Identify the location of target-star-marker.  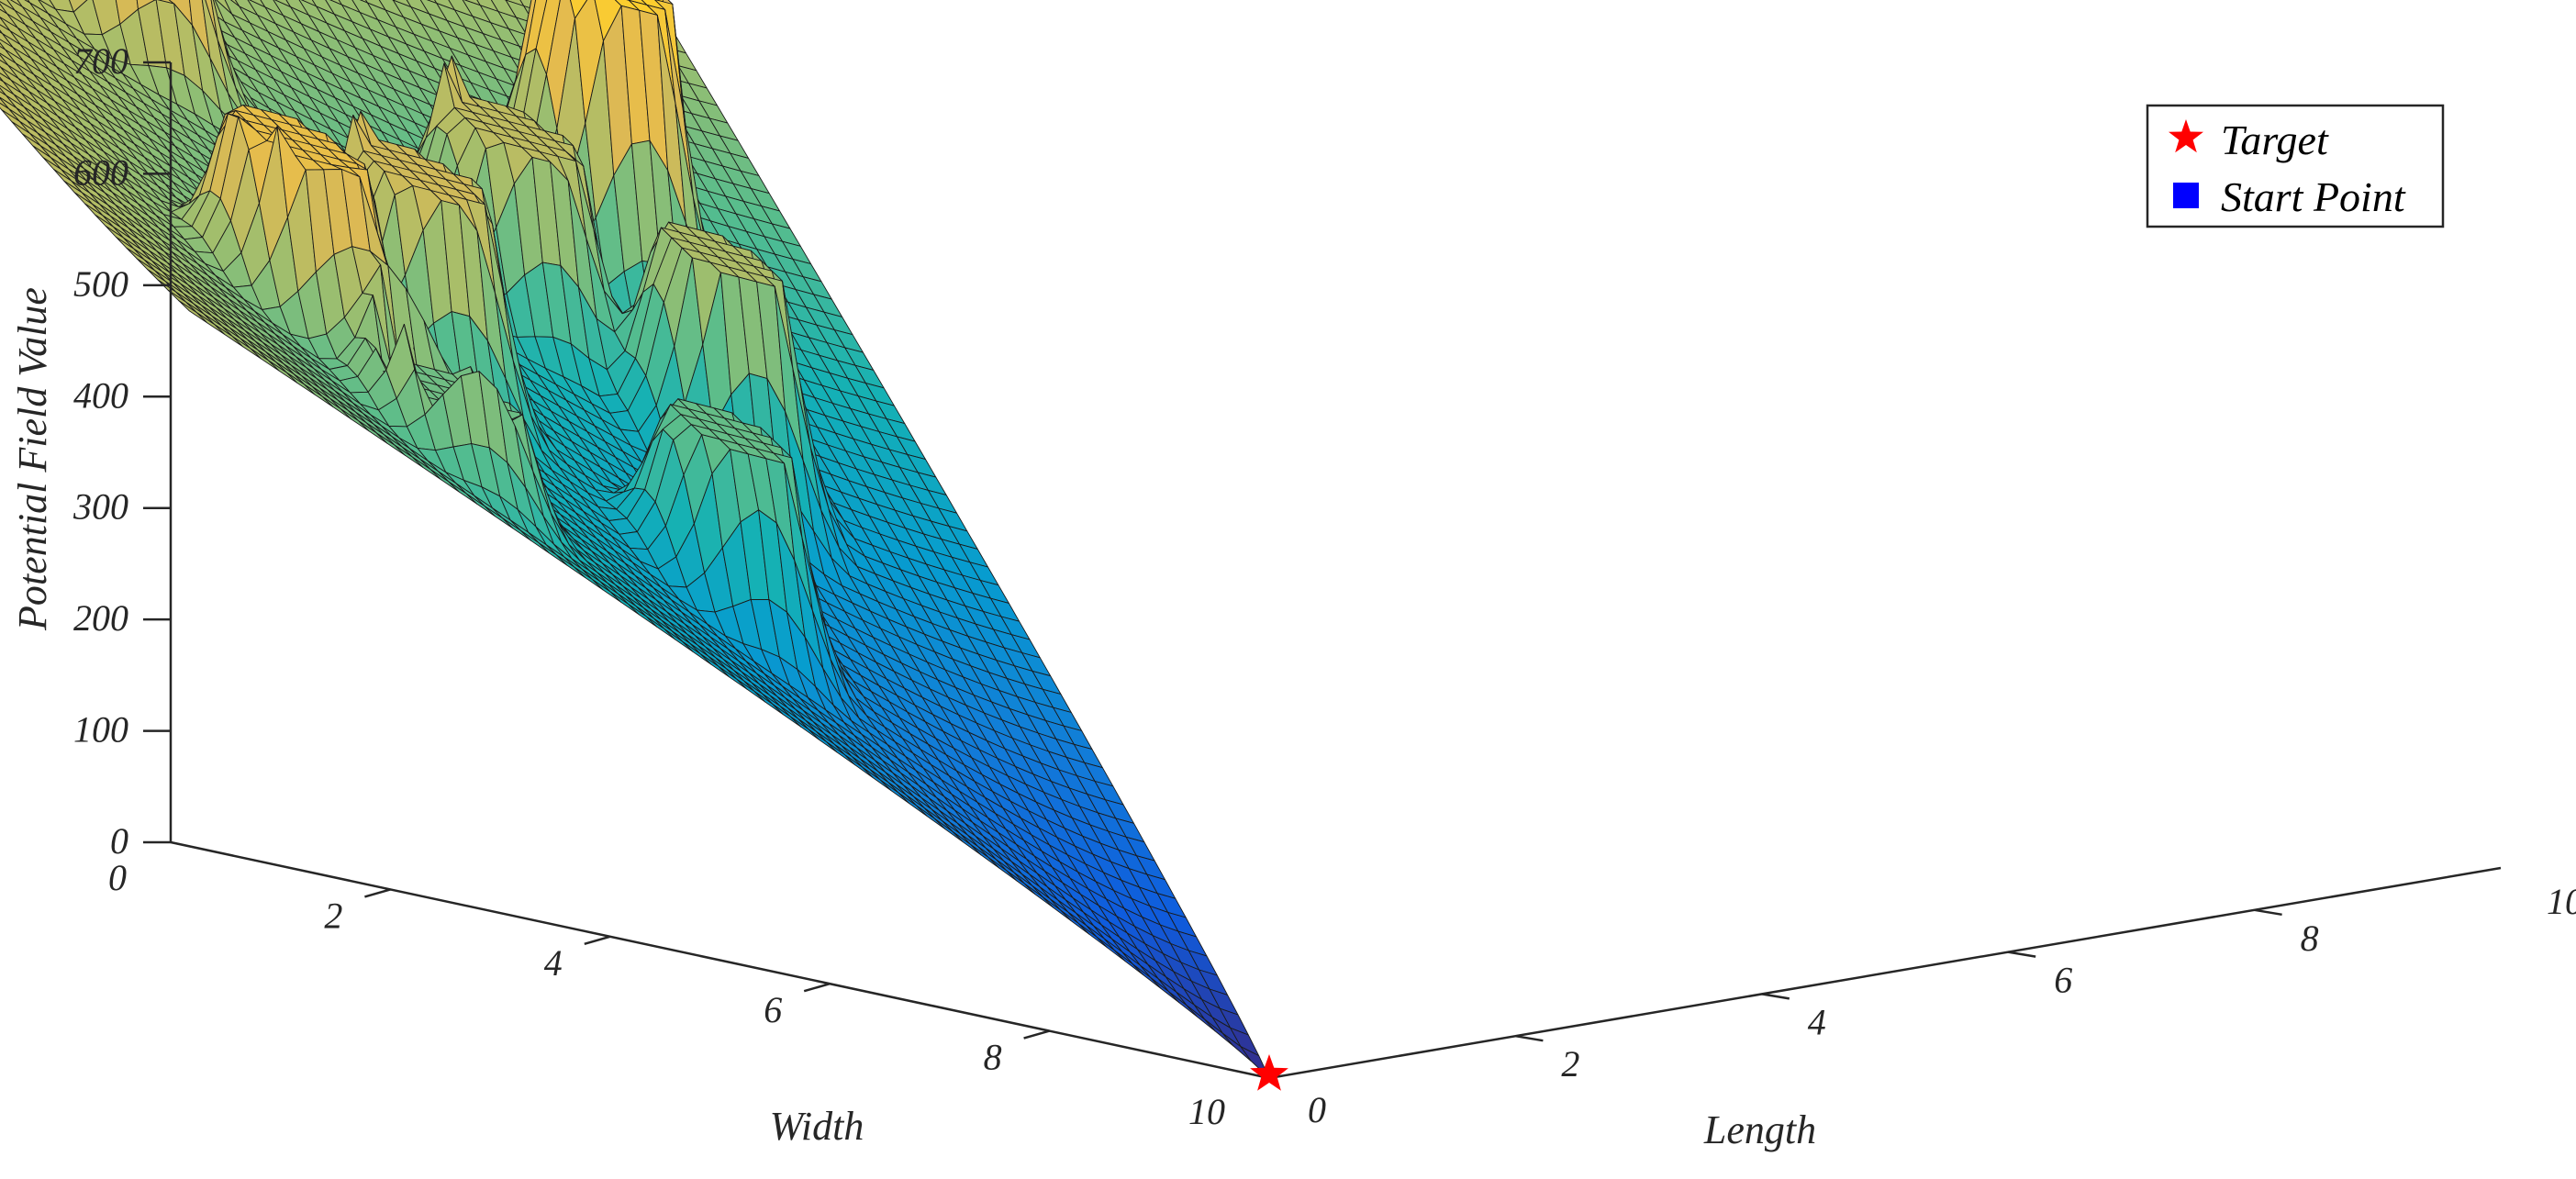
(1269, 1072).